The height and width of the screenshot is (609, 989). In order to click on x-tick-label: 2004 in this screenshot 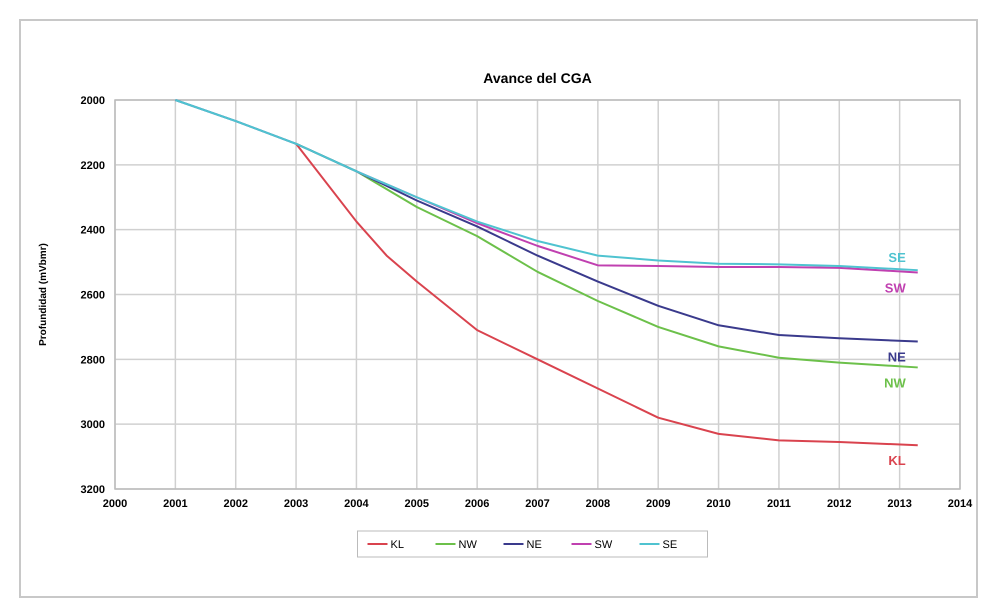, I will do `click(357, 504)`.